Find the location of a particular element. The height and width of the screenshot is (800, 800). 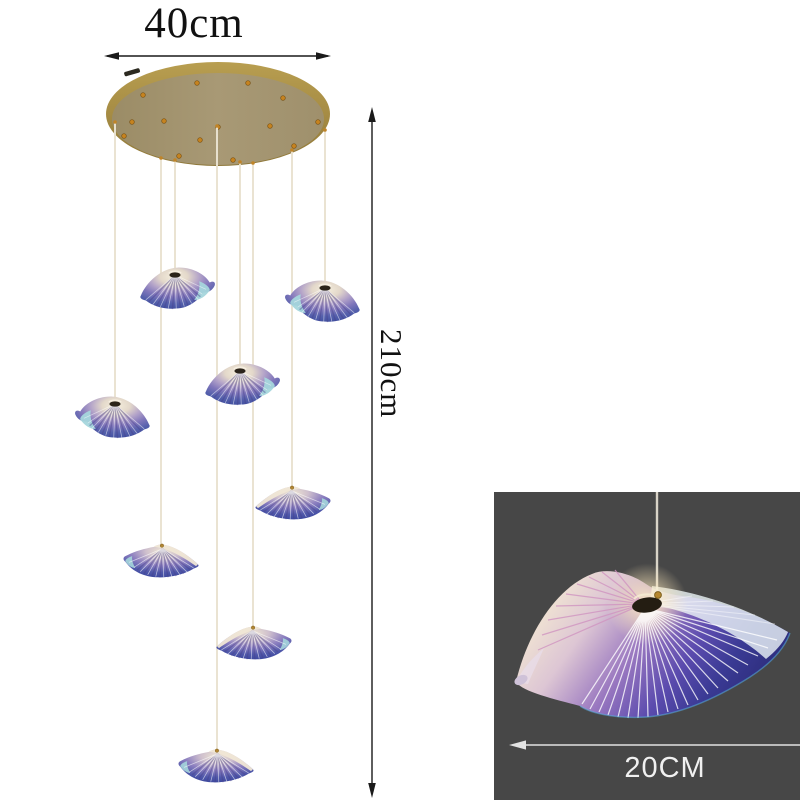

inset-width-label: 20CM is located at coordinates (665, 768).